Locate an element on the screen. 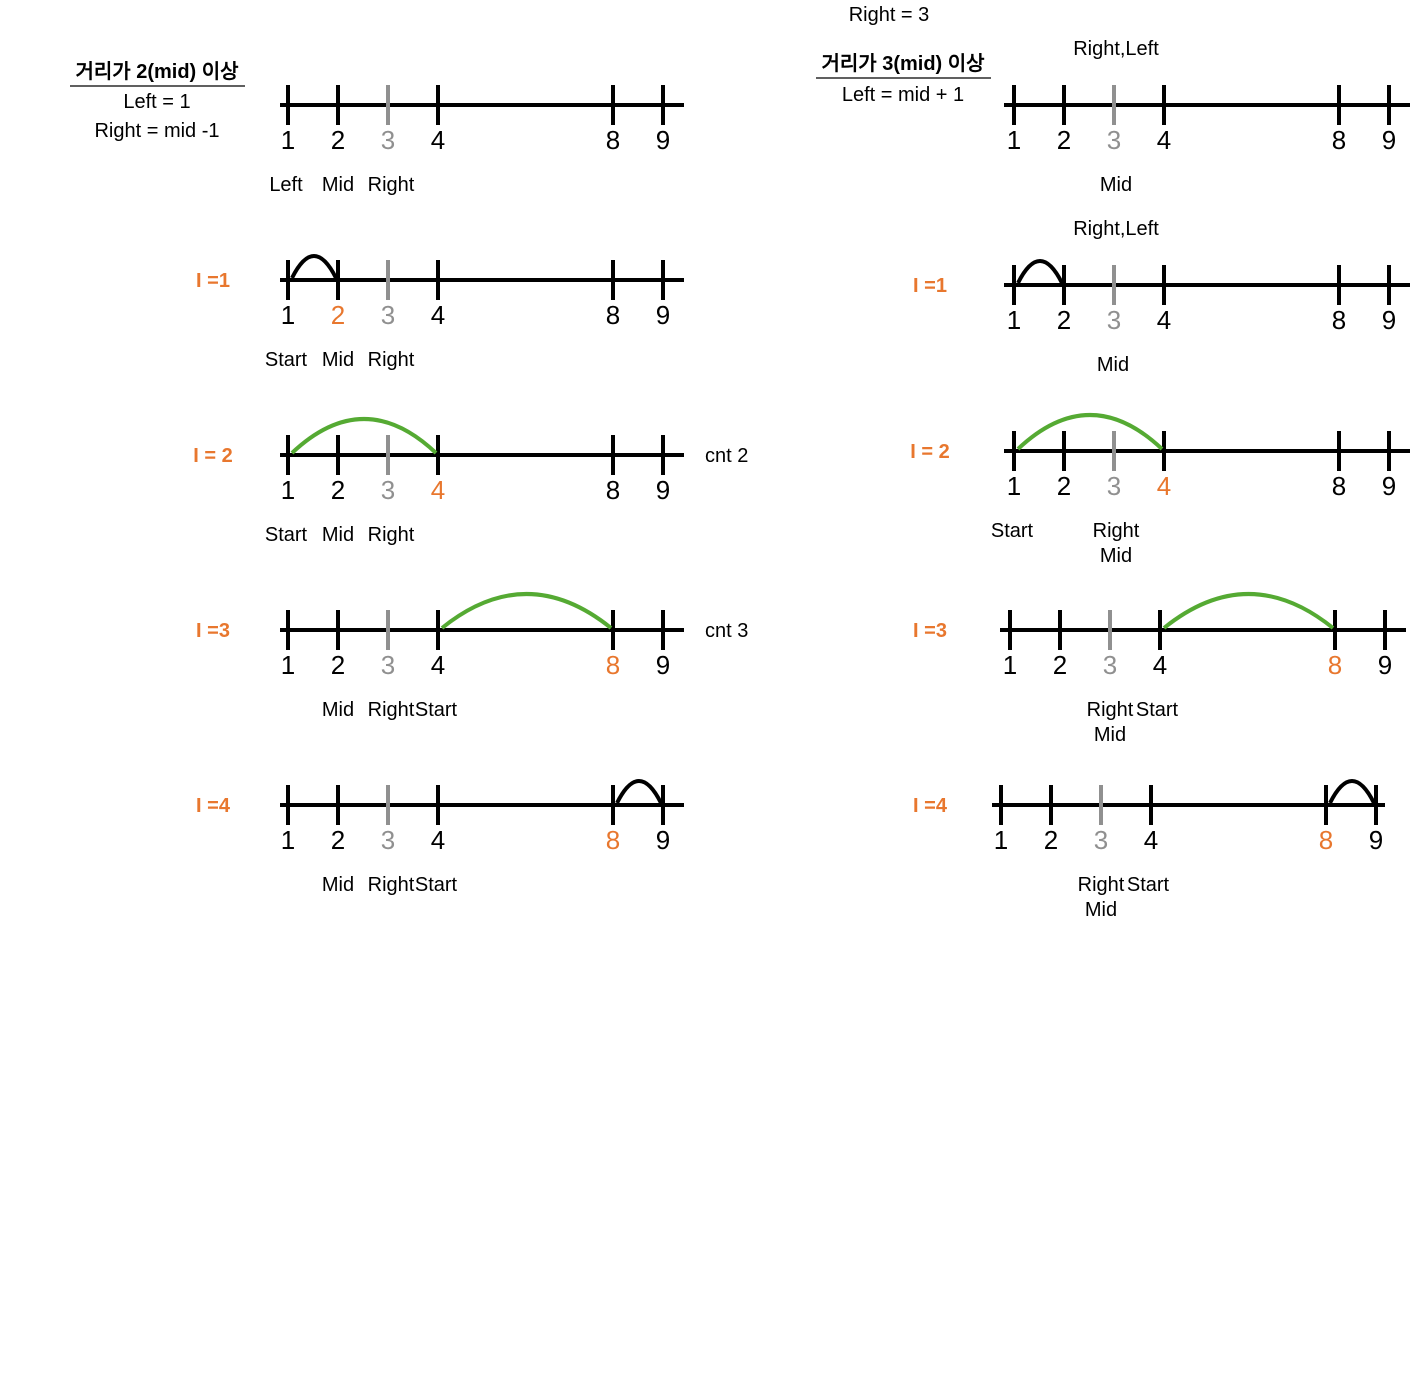 The image size is (1412, 1381). header-assignment: Right = mid -1 is located at coordinates (156, 131).